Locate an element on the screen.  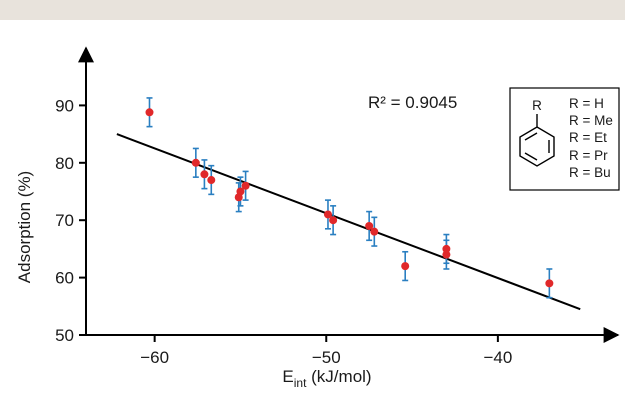
legend-entry-pr: R = Pr is located at coordinates (588, 155).